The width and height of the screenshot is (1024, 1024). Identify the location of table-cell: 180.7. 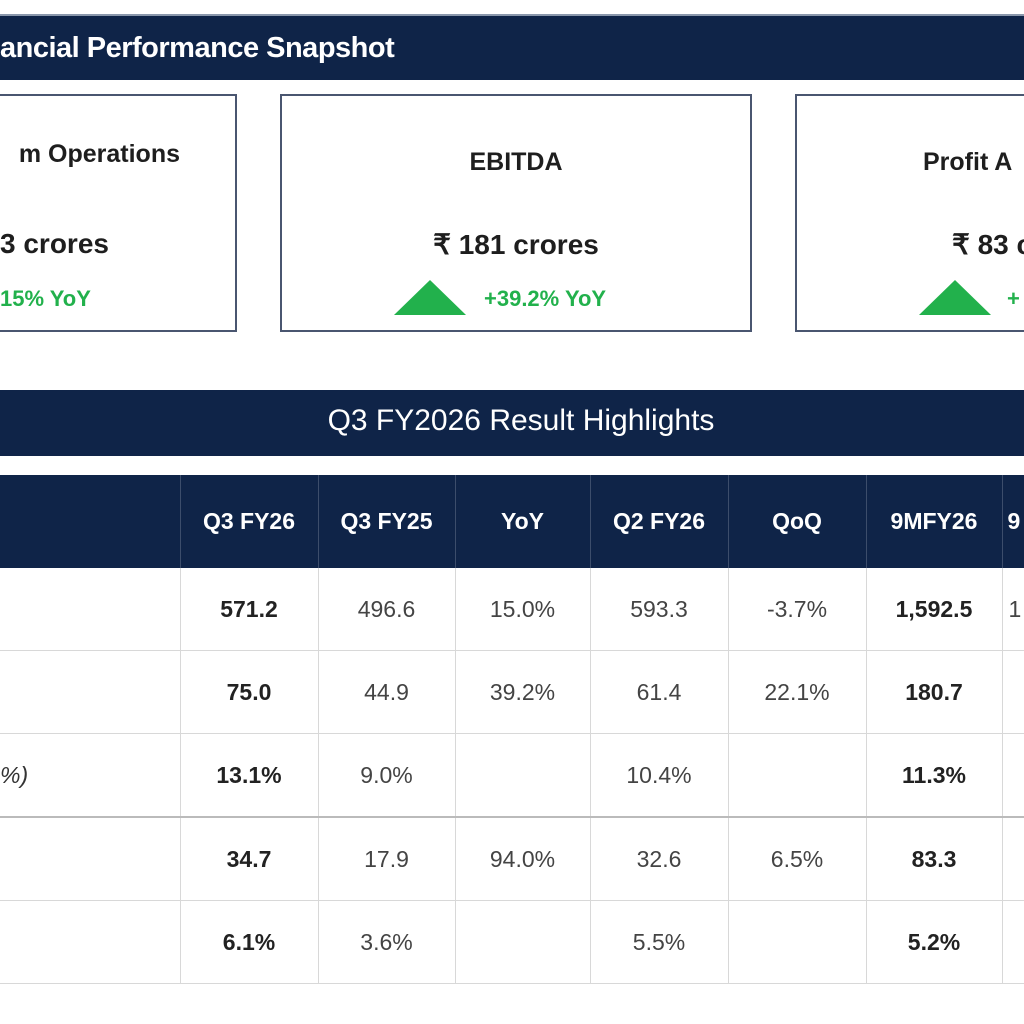
(934, 692).